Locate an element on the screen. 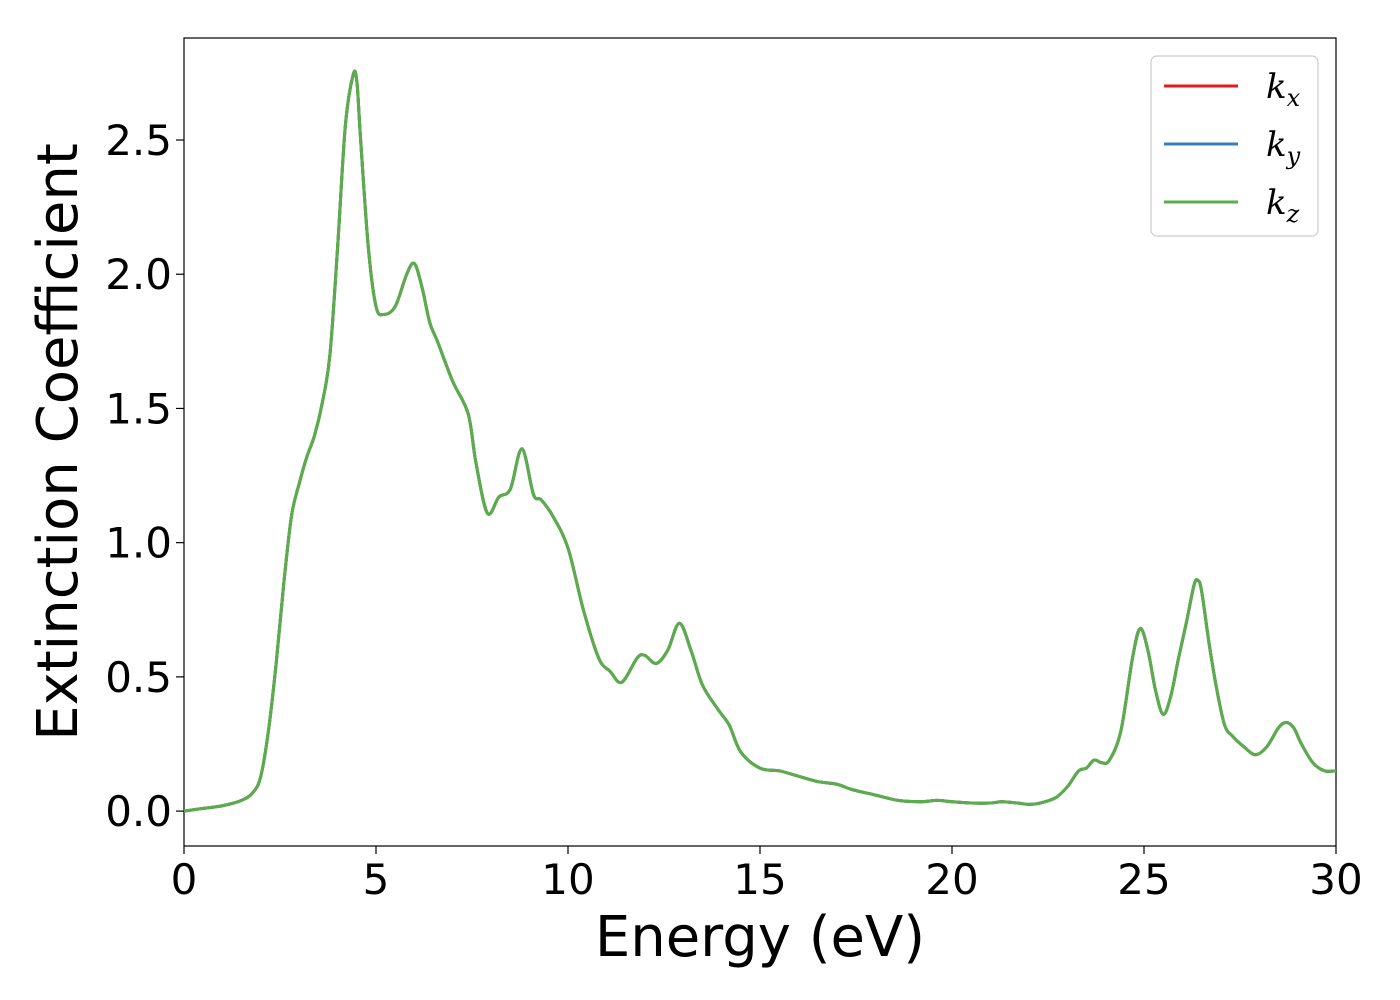 This screenshot has height=1000, width=1400. y-tick-label: 1.0 is located at coordinates (138, 543).